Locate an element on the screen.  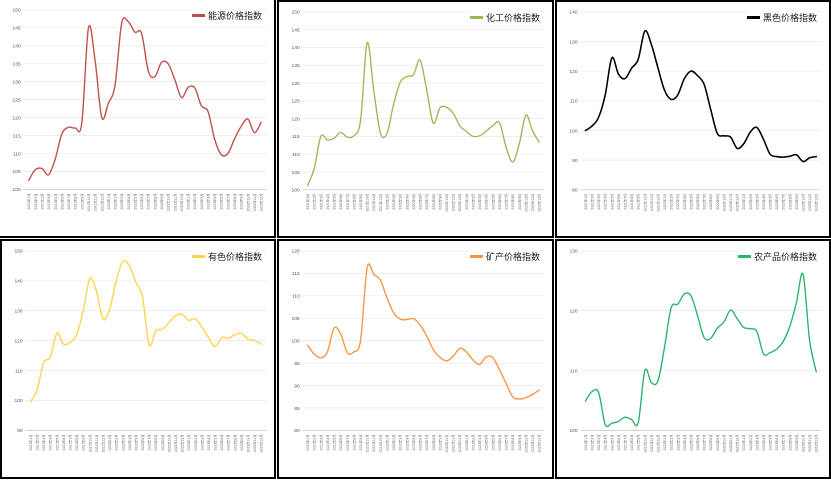
svg-text: 2021年12月 is located at coordinates (658, 203).